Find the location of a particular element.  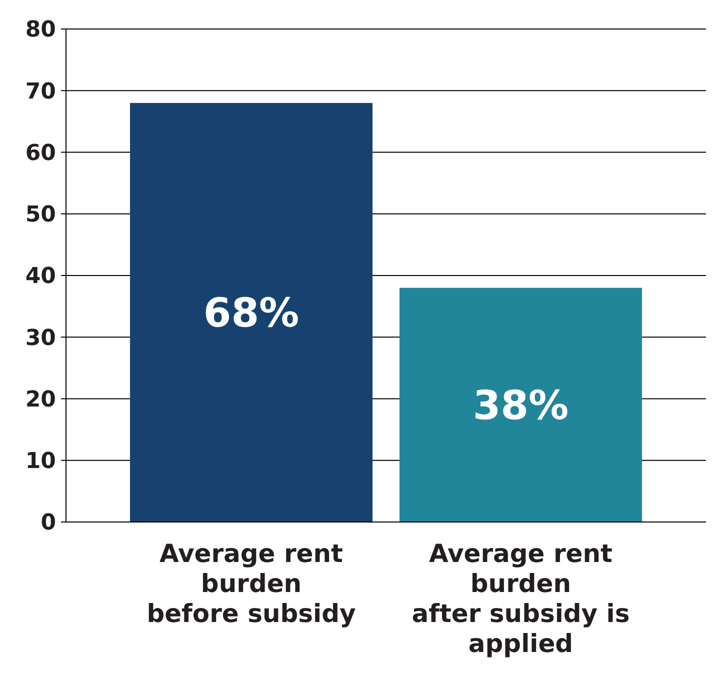

y-tick-label: 80 is located at coordinates (40, 30).